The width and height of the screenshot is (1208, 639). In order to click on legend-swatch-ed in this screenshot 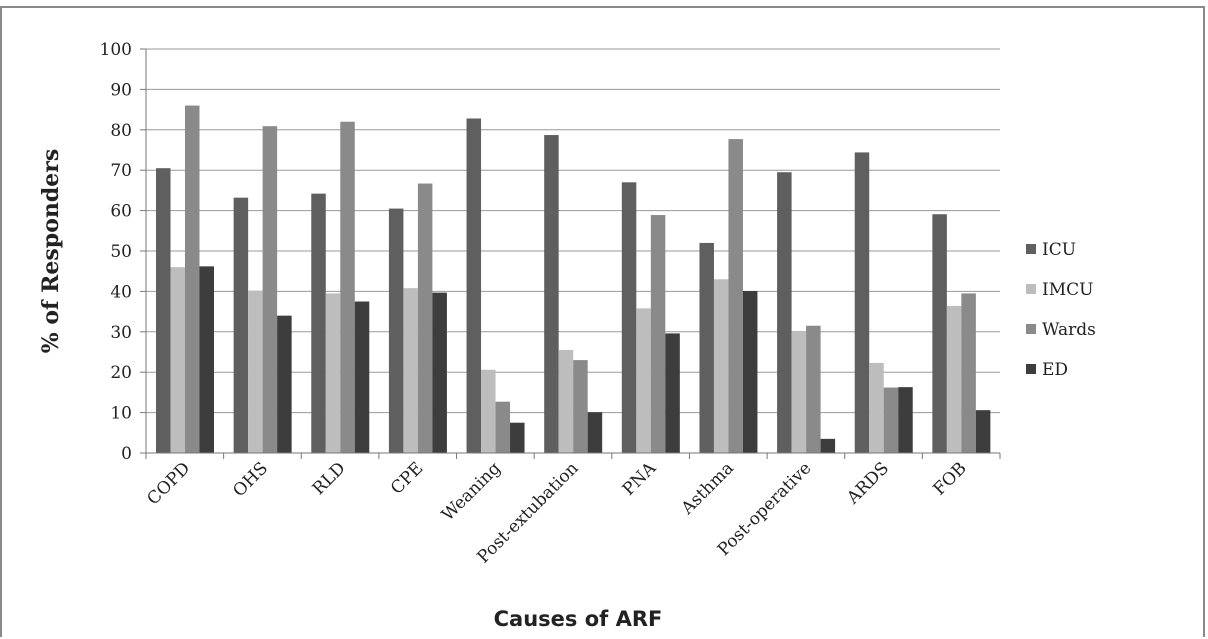, I will do `click(1031, 369)`.